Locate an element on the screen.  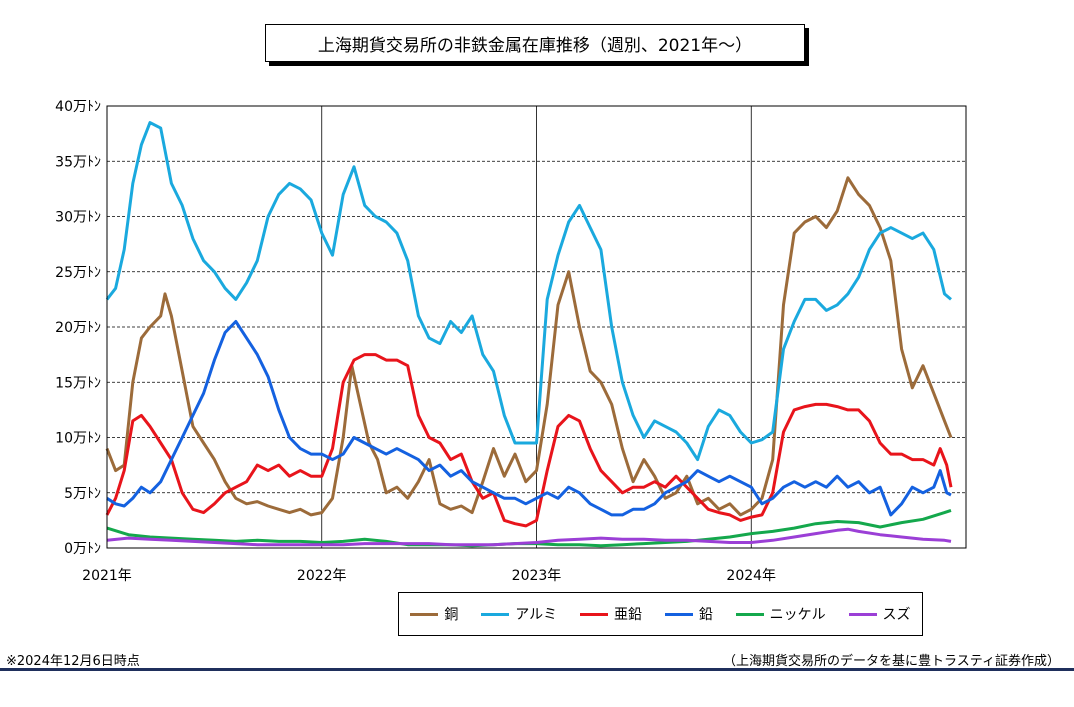
y-tick-label: 10万ﾄﾝ is located at coordinates (78, 439).